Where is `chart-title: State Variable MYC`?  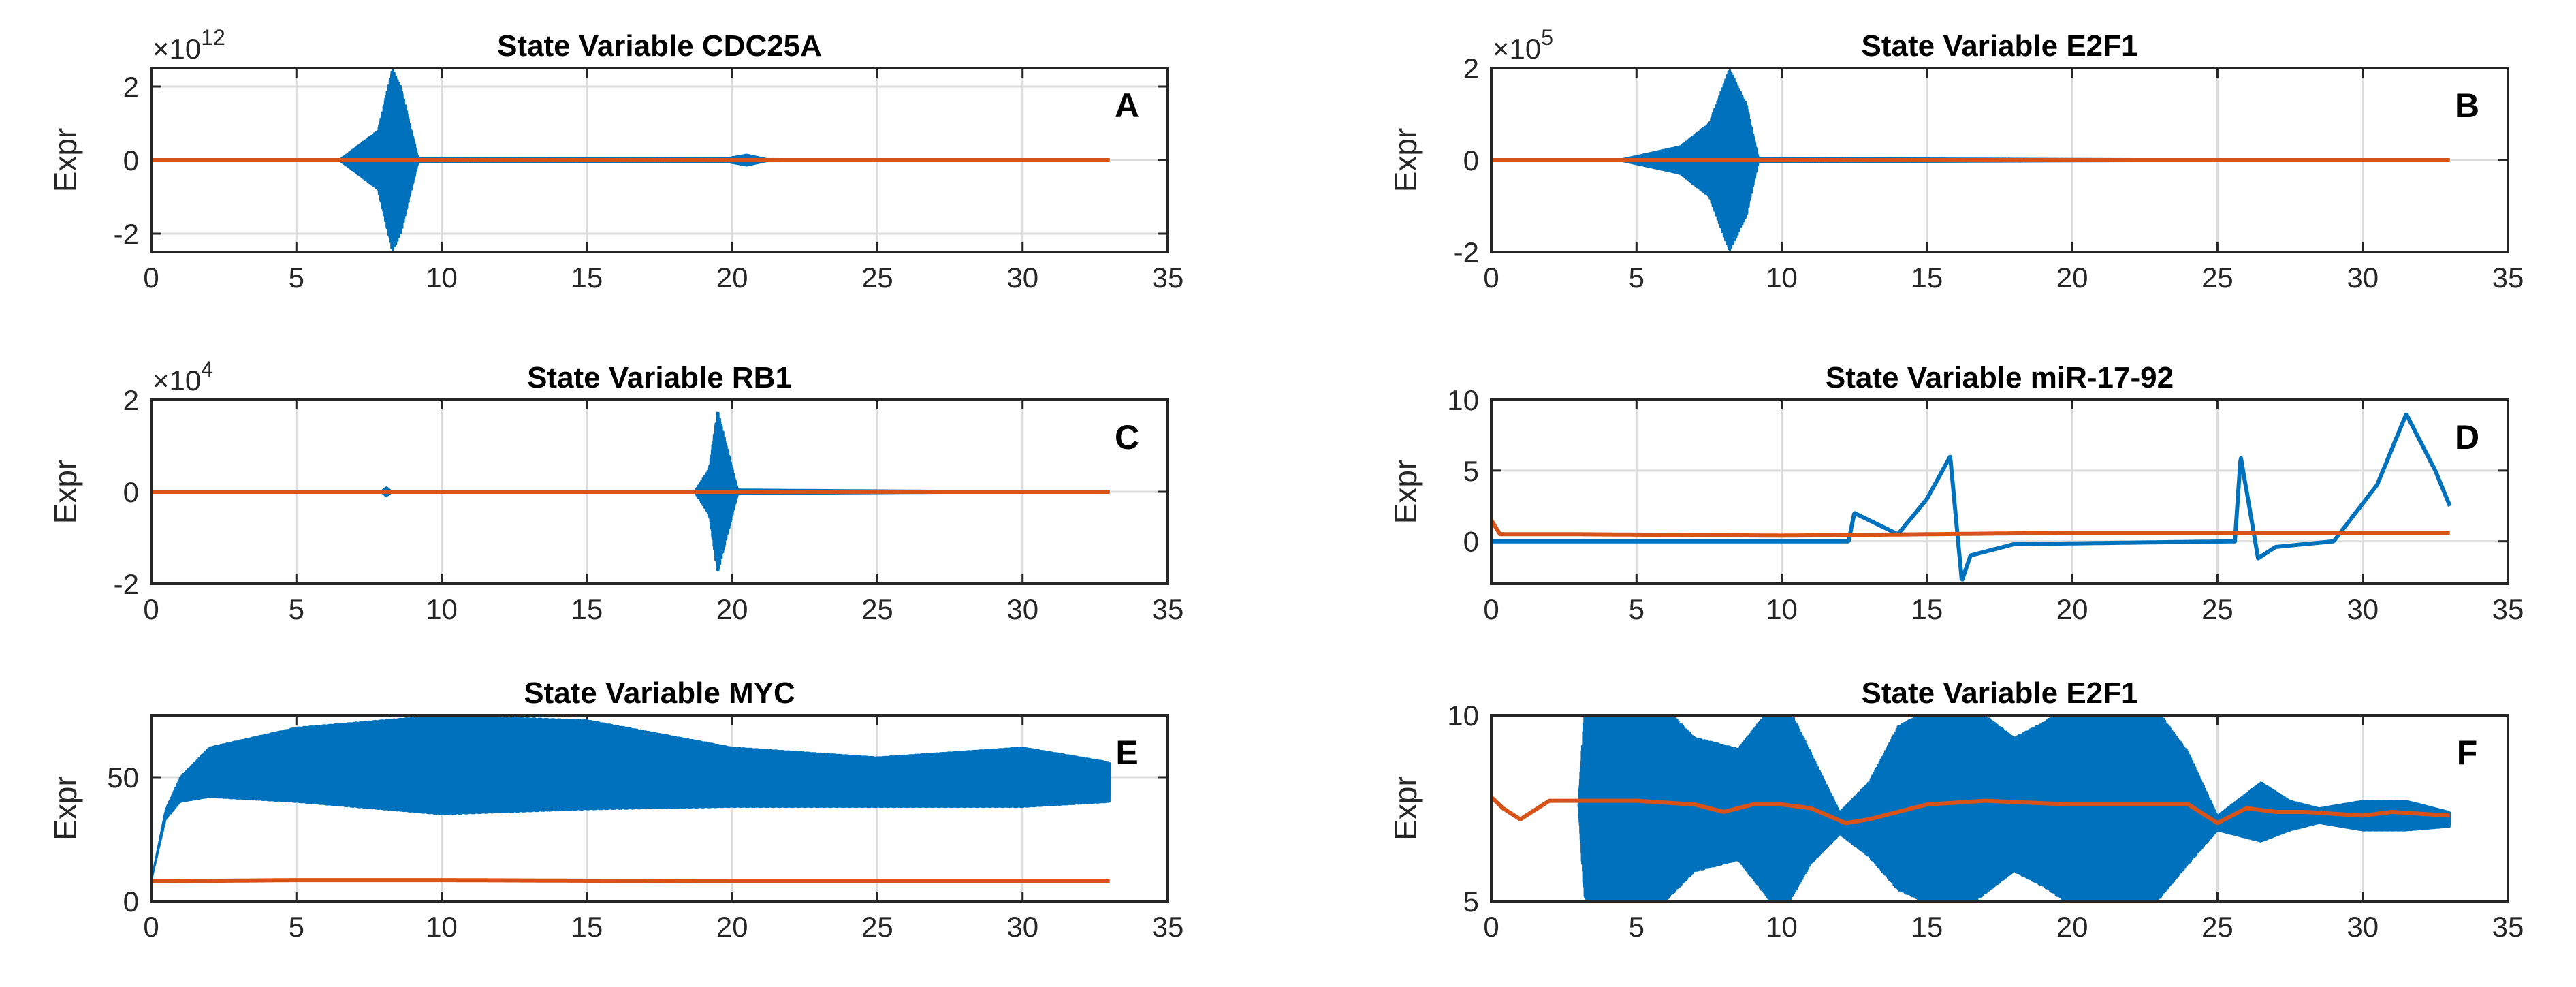
chart-title: State Variable MYC is located at coordinates (659, 693).